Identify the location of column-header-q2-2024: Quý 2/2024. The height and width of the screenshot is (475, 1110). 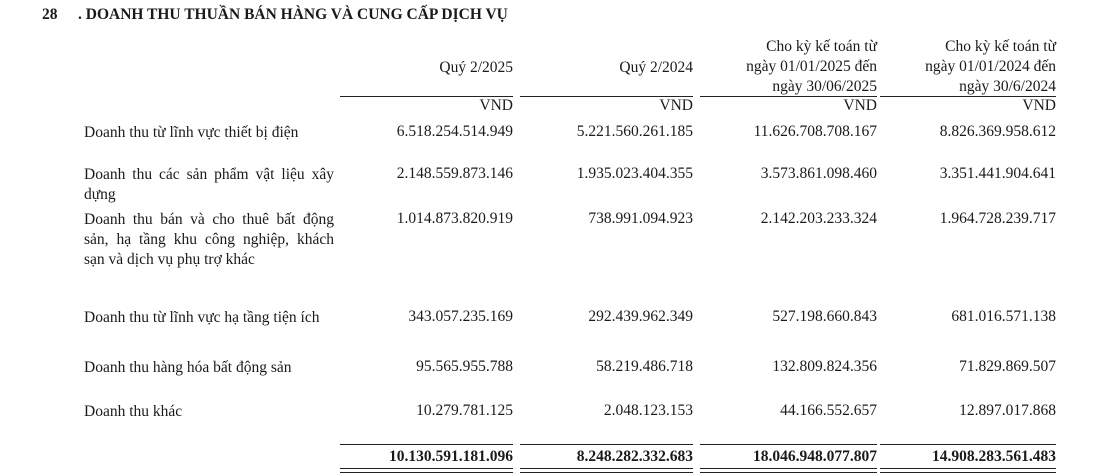
(606, 68).